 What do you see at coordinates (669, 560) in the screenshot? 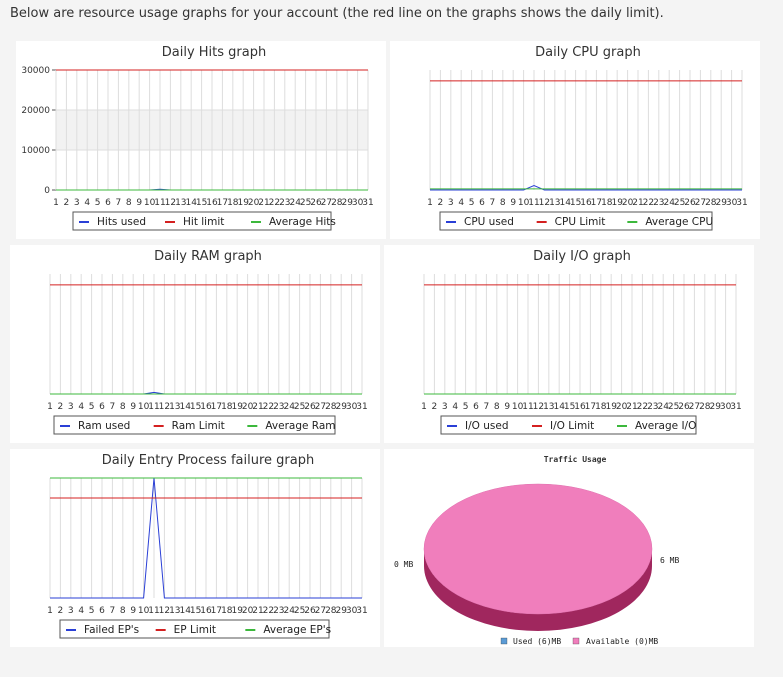
I see `pie-label-right: 6 MB` at bounding box center [669, 560].